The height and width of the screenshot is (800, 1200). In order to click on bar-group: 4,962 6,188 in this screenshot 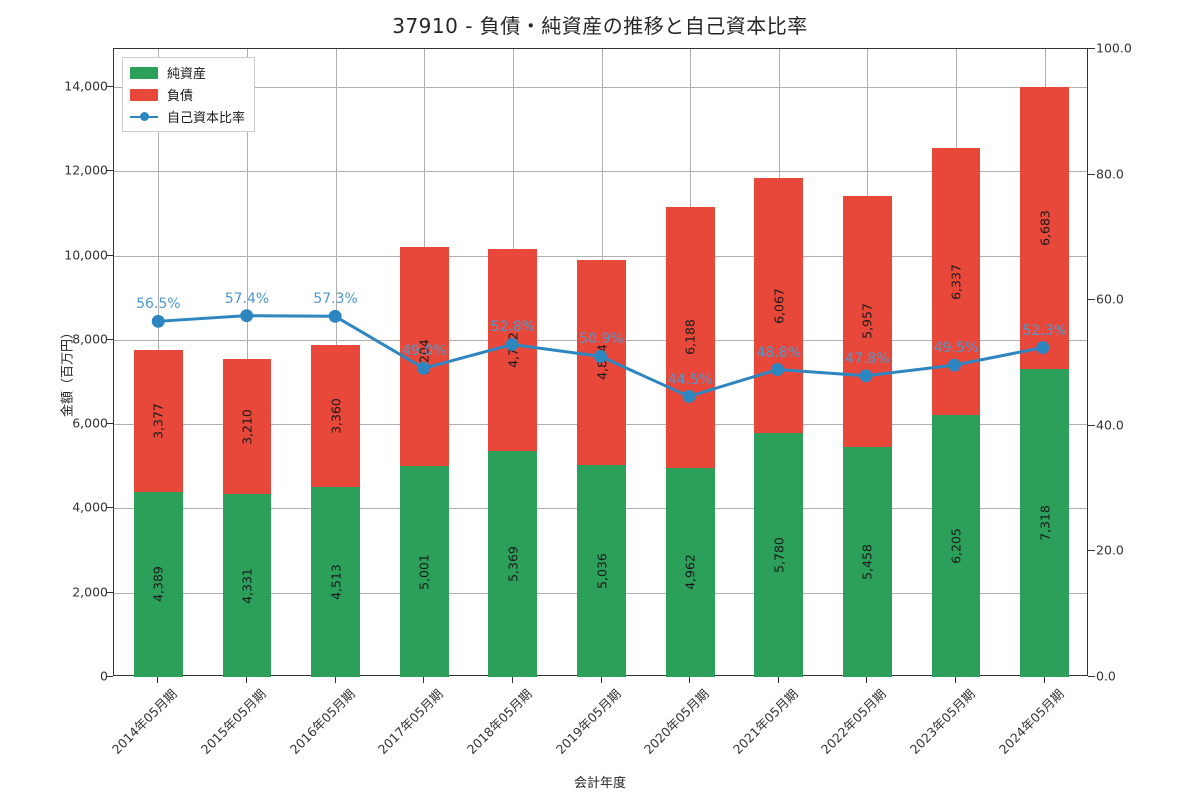, I will do `click(690, 363)`.